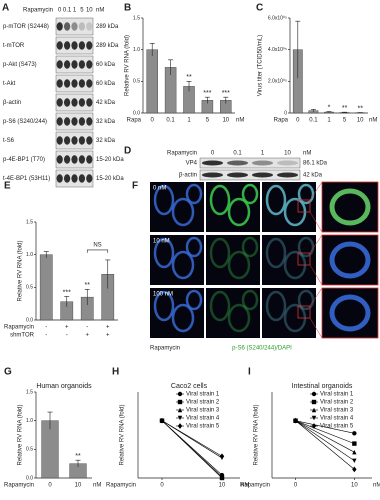 Image resolution: width=380 pixels, height=500 pixels. Describe the element at coordinates (100, 11) in the screenshot. I see `unit-label: nM` at that location.